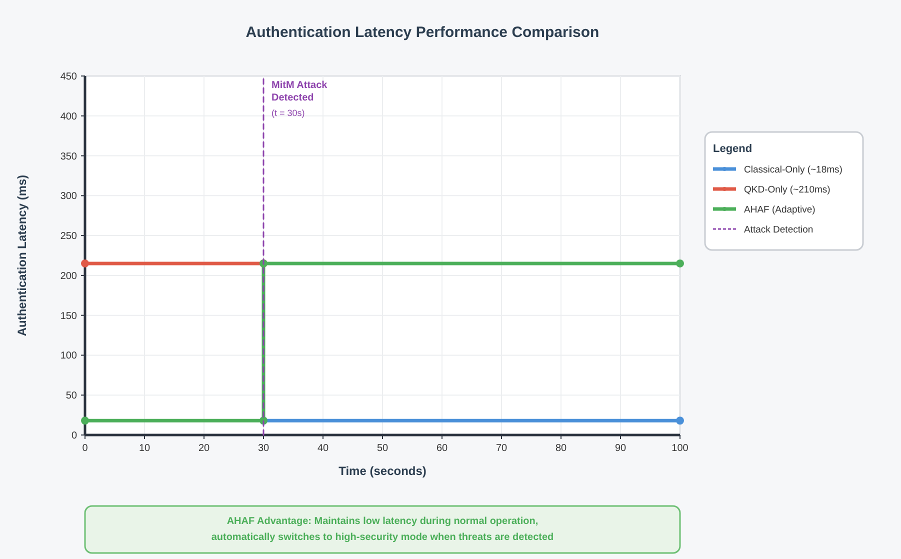  What do you see at coordinates (382, 448) in the screenshot?
I see `x-tick-label: 50` at bounding box center [382, 448].